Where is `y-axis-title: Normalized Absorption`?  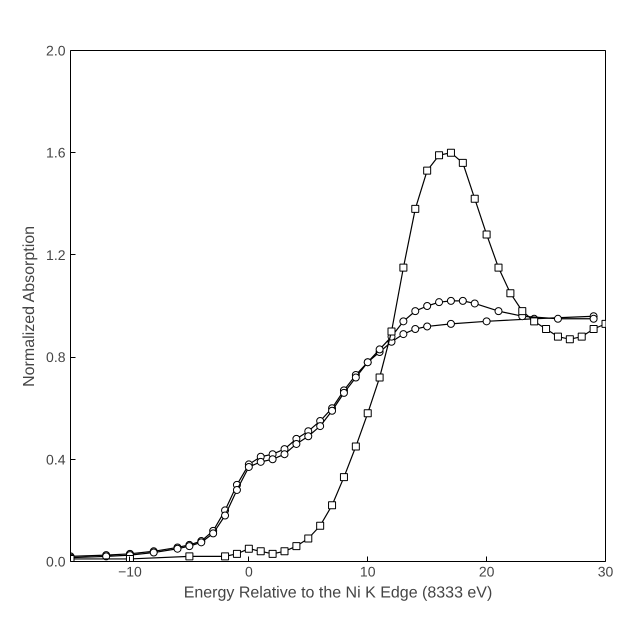 y-axis-title: Normalized Absorption is located at coordinates (29, 306).